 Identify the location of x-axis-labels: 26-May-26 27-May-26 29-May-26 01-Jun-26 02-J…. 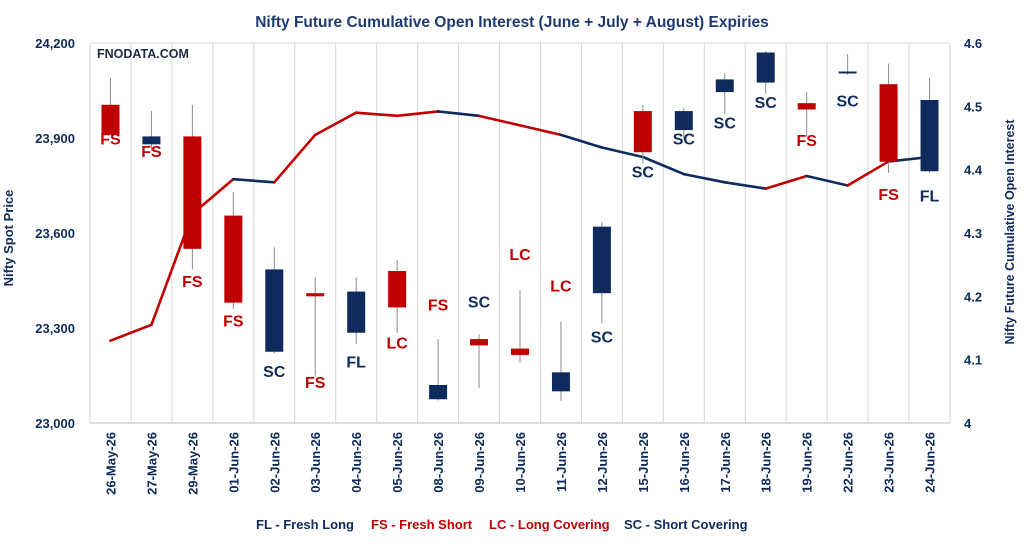
(520, 463).